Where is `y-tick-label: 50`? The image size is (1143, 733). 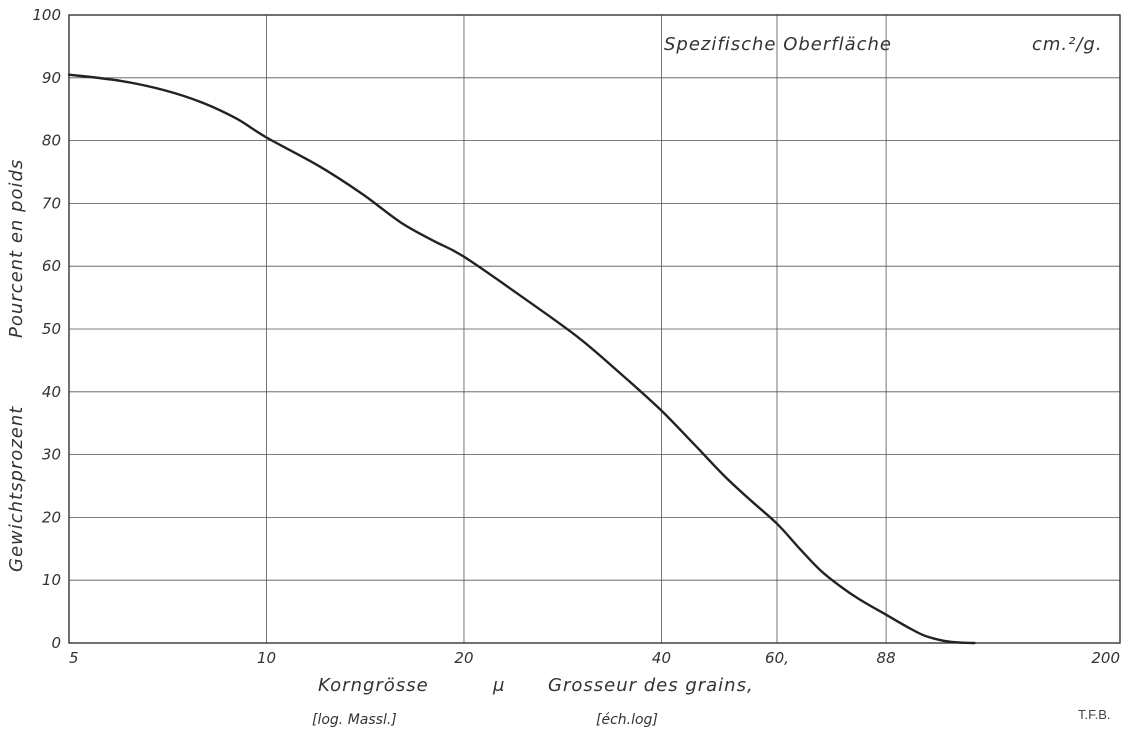
y-tick-label: 50 is located at coordinates (51, 329).